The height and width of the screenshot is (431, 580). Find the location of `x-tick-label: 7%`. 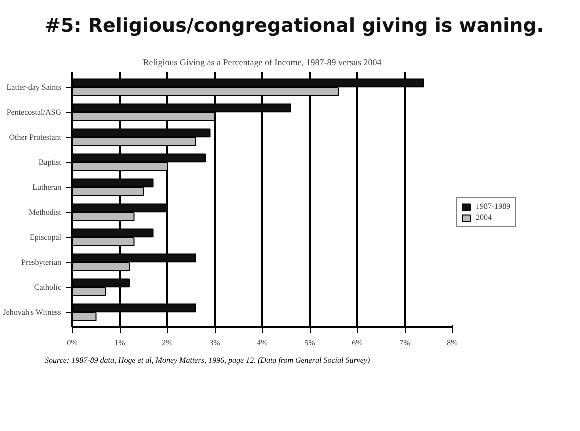

x-tick-label: 7% is located at coordinates (405, 343).